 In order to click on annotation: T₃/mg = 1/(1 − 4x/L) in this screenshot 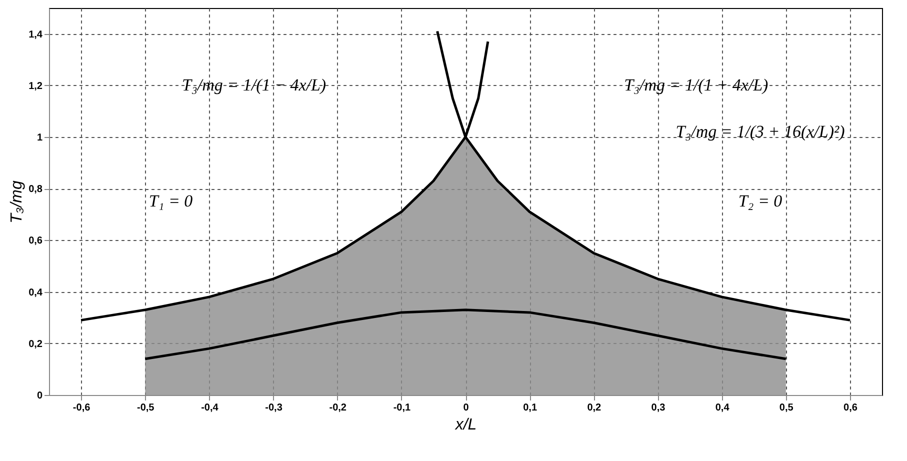, I will do `click(254, 84)`.